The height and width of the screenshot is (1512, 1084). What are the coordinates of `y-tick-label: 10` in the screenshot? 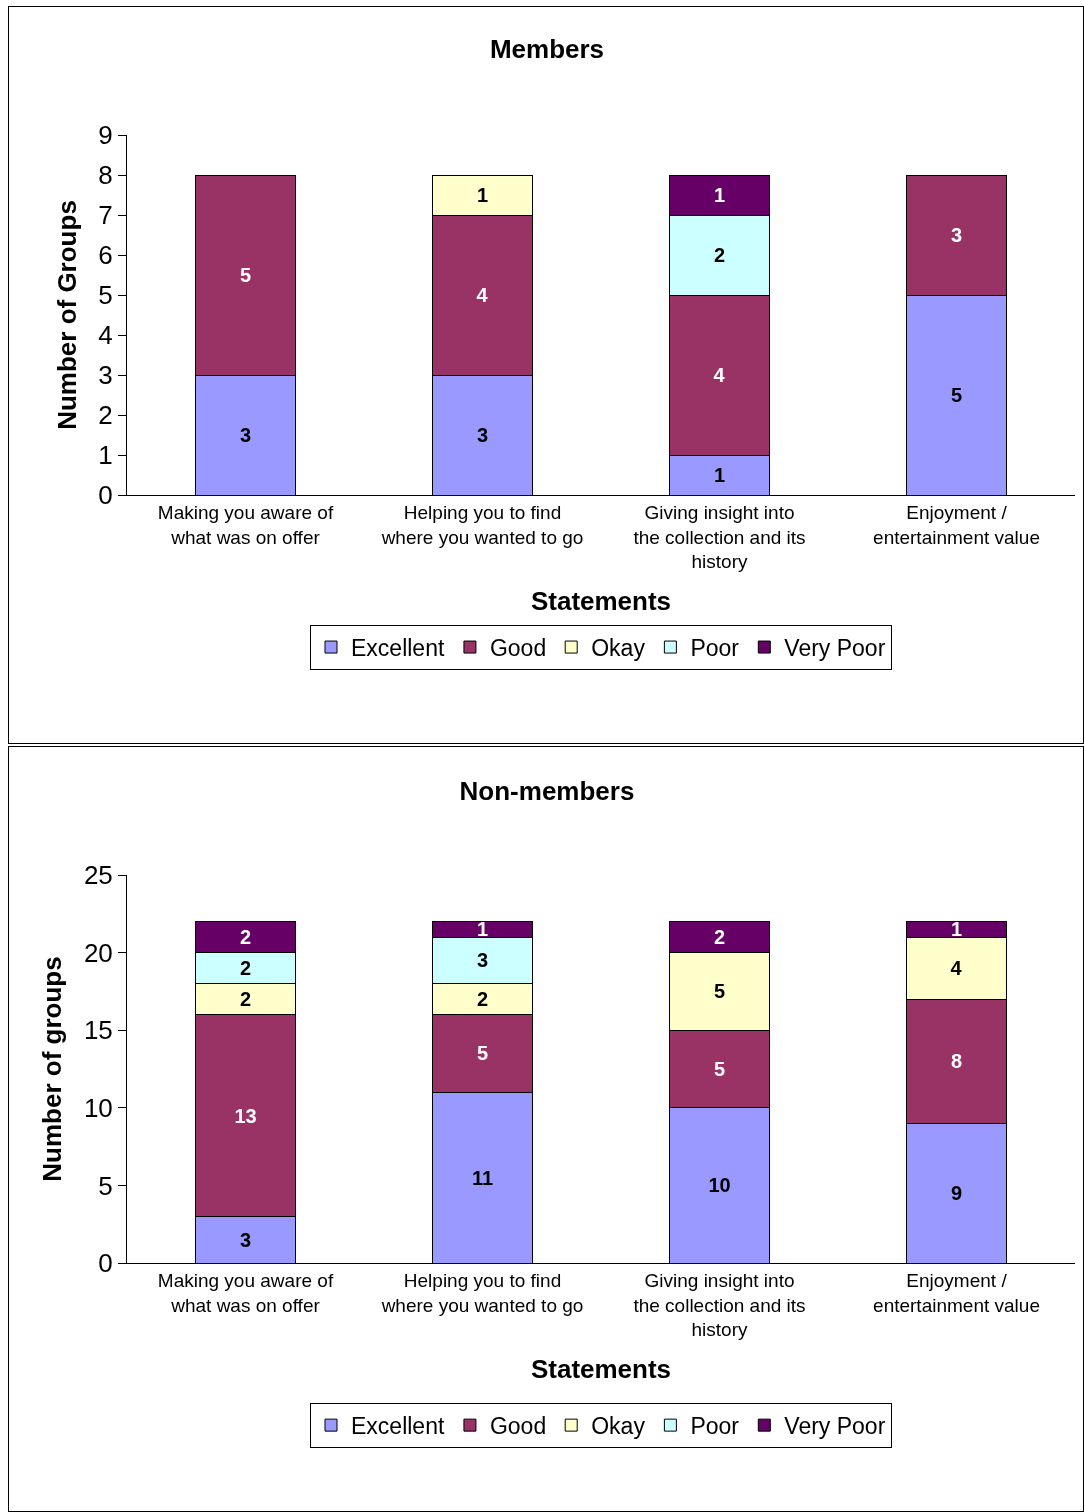 It's located at (98, 1107).